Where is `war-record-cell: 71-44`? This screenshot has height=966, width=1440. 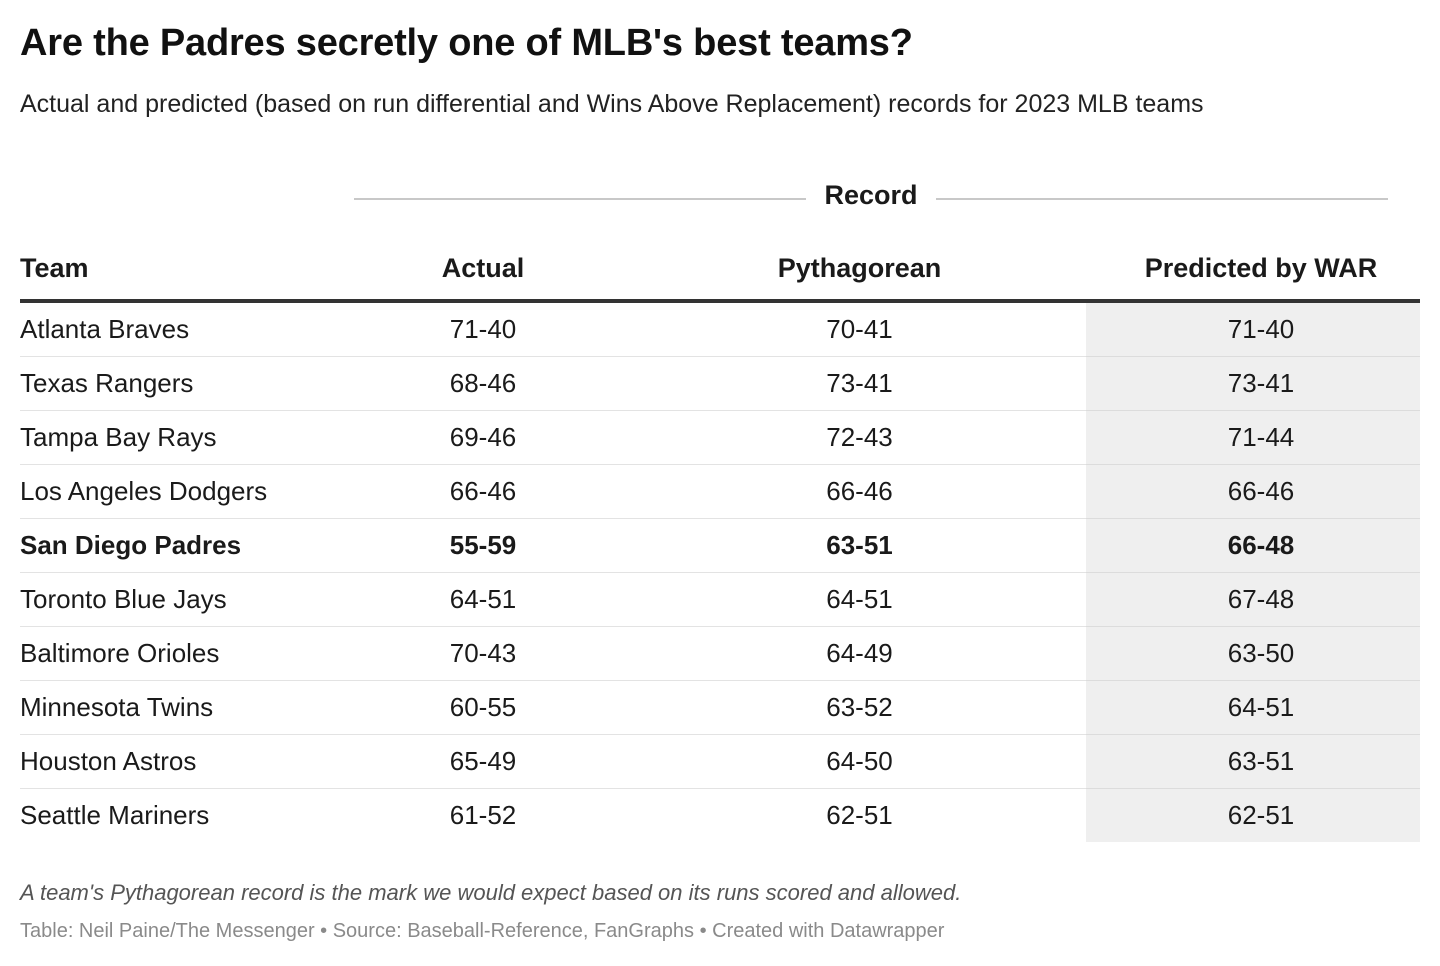
war-record-cell: 71-44 is located at coordinates (1253, 437).